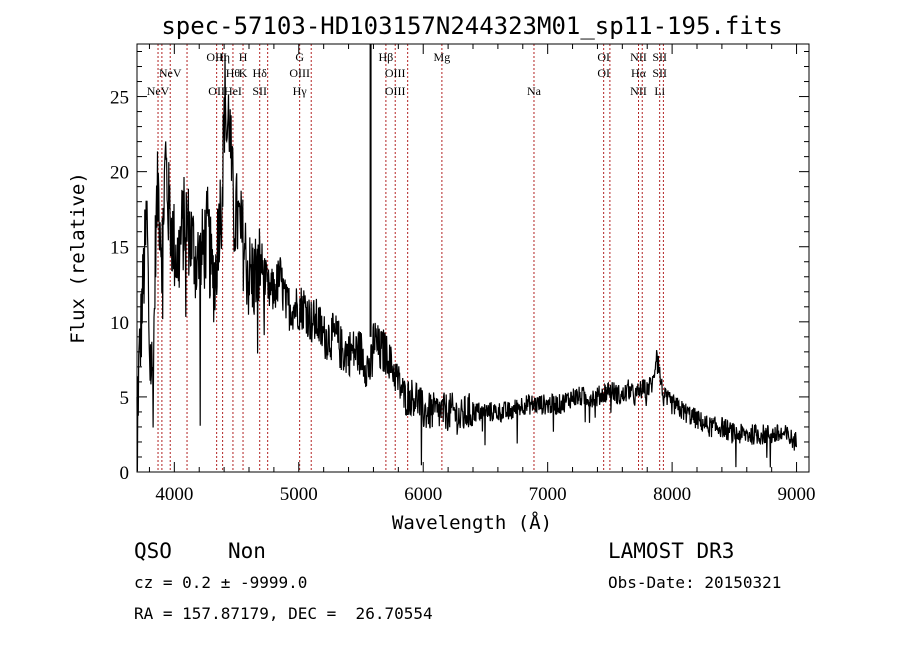 The height and width of the screenshot is (649, 900). I want to click on y-tick-label: 10, so click(119, 323).